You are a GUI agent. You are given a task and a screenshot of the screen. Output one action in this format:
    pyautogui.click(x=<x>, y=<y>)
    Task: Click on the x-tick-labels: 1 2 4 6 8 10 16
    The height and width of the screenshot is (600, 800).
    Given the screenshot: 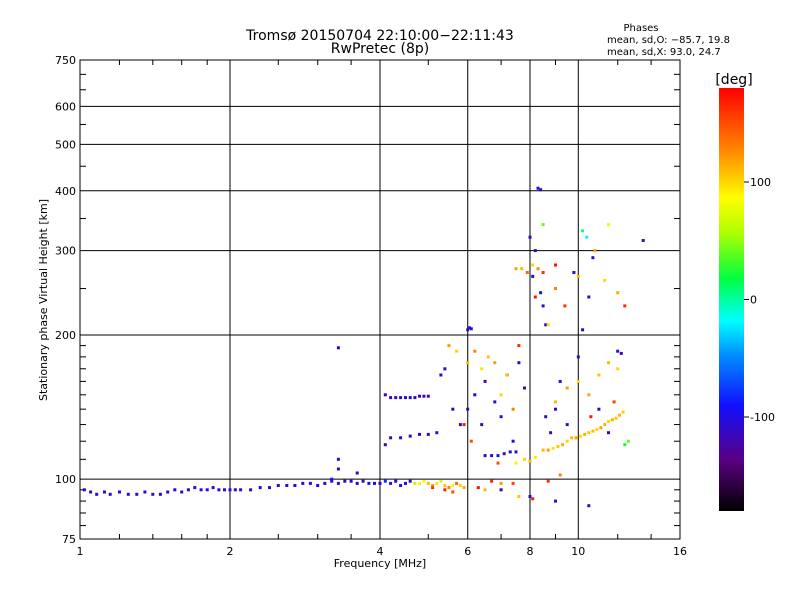 What is the action you would take?
    pyautogui.click(x=382, y=551)
    